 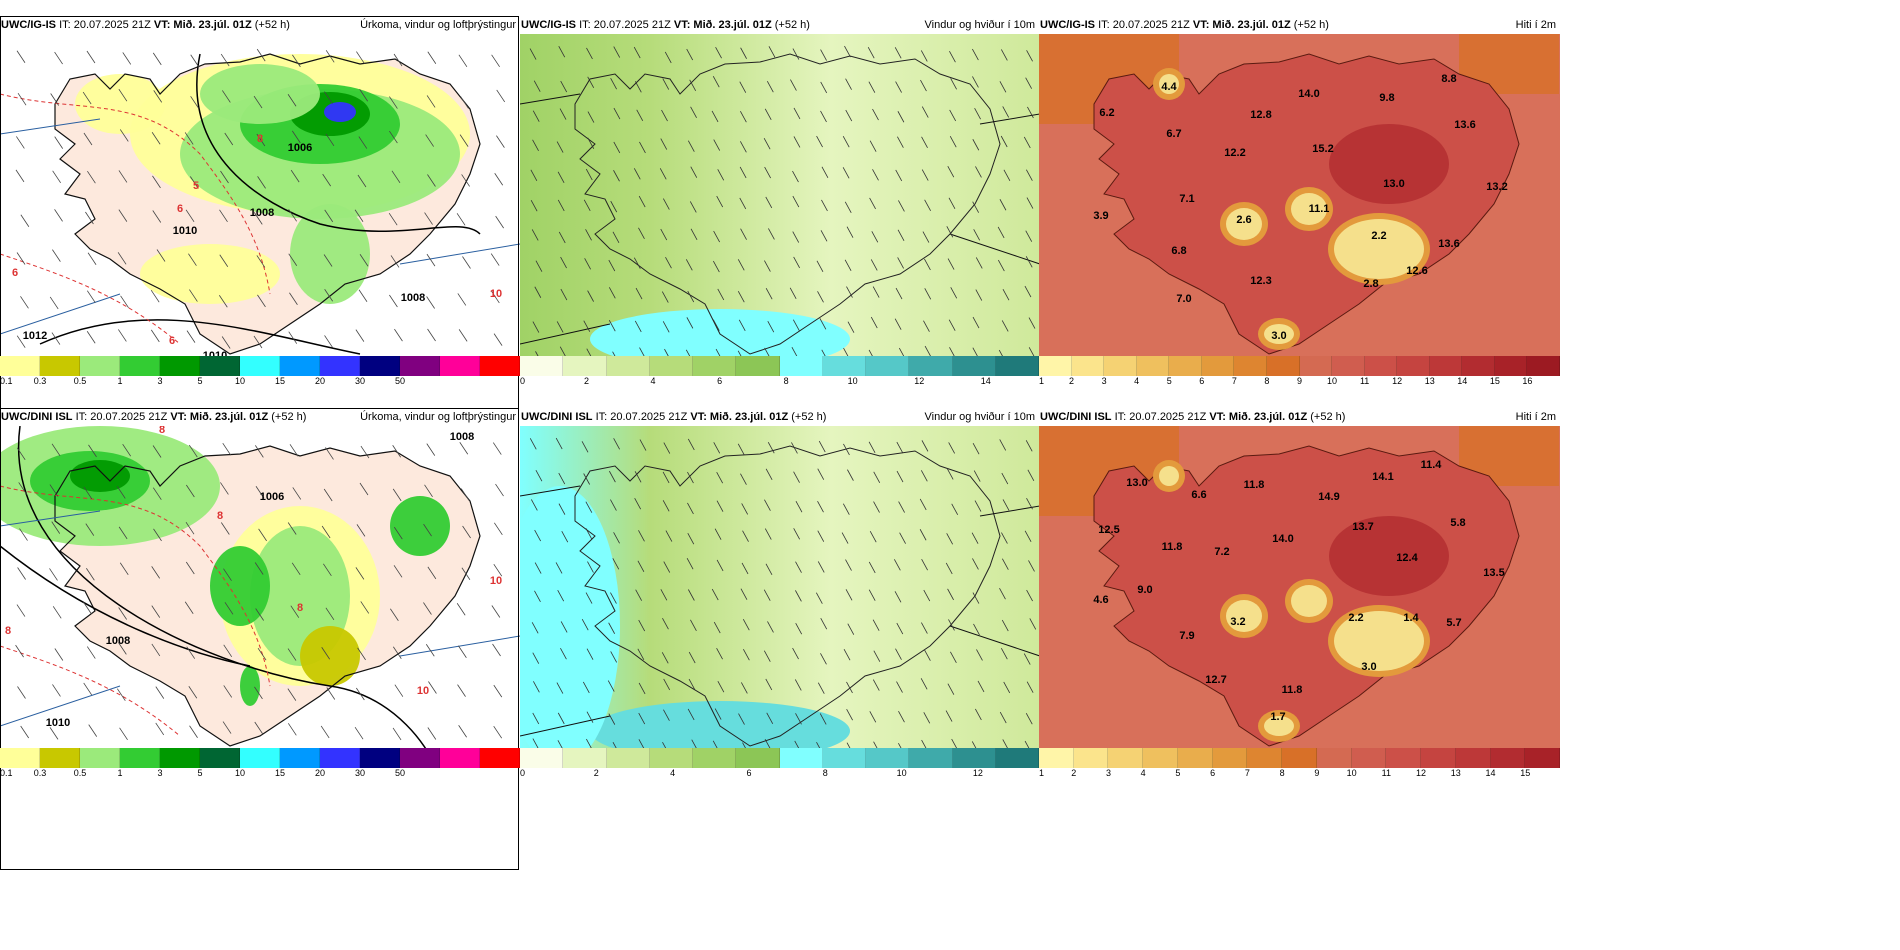 I want to click on valid-time: Mið. 23.júl. 01Z, so click(x=732, y=25).